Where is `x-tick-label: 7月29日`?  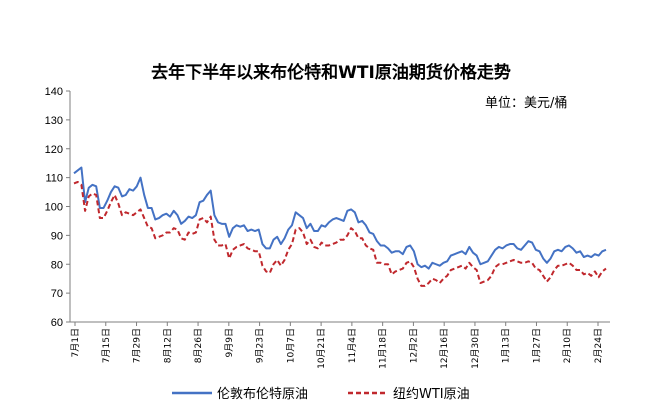 x-tick-label: 7月29日 is located at coordinates (137, 345).